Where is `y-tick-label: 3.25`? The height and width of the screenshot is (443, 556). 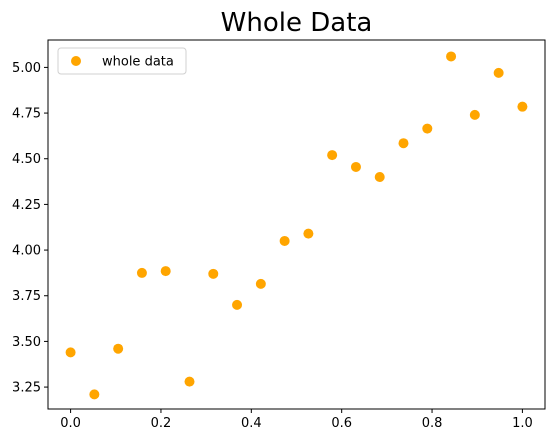
y-tick-label: 3.25 is located at coordinates (26, 388).